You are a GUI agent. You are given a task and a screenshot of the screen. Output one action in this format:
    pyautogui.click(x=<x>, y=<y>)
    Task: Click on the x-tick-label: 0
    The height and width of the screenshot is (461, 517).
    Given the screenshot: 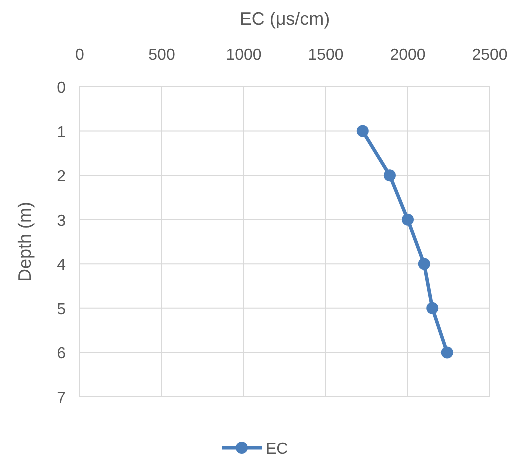 What is the action you would take?
    pyautogui.click(x=80, y=55)
    